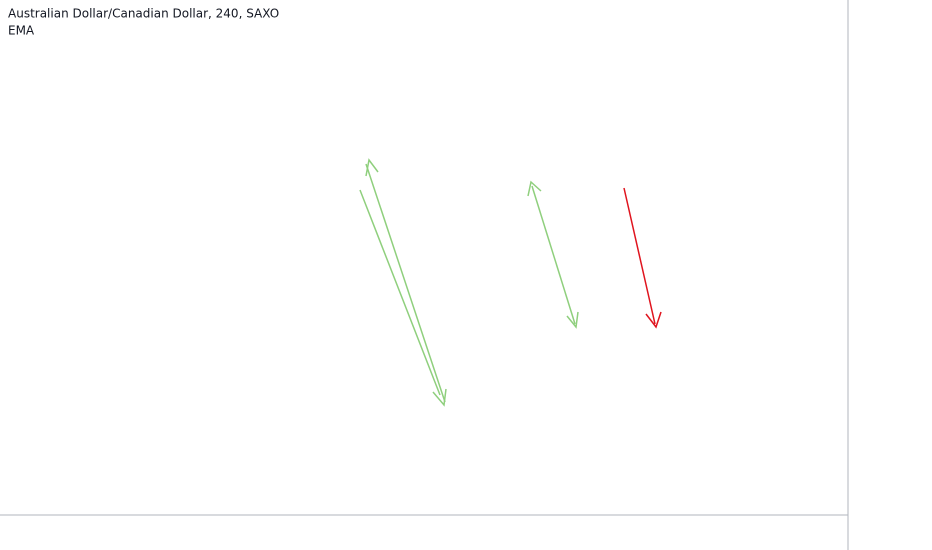  What do you see at coordinates (21, 31) in the screenshot?
I see `indicator-label: EMA` at bounding box center [21, 31].